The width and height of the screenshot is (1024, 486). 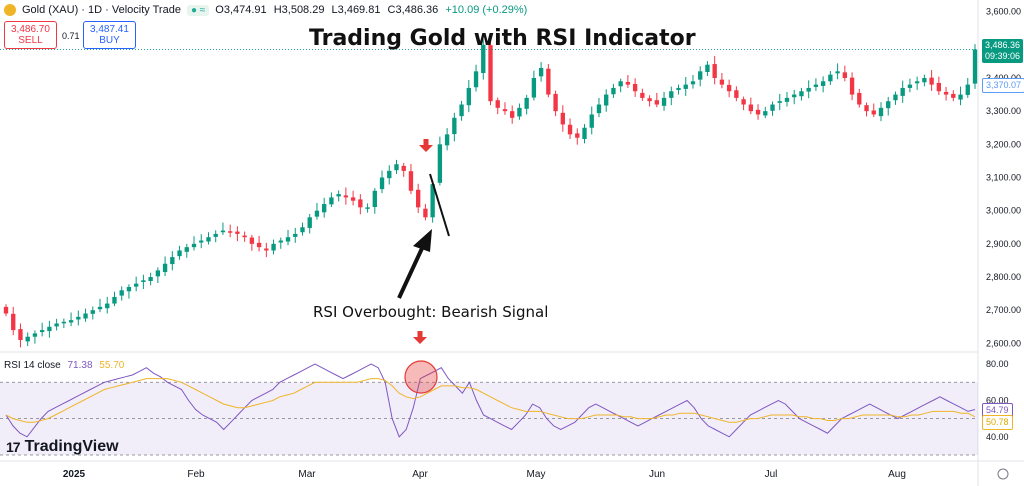 What do you see at coordinates (997, 437) in the screenshot?
I see `rsi-tick-label: 40.00` at bounding box center [997, 437].